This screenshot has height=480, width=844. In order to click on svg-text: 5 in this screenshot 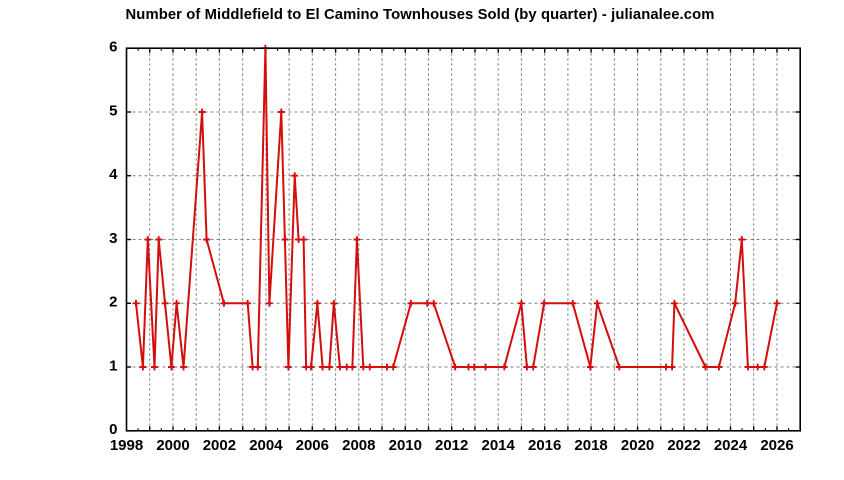, I will do `click(113, 110)`.